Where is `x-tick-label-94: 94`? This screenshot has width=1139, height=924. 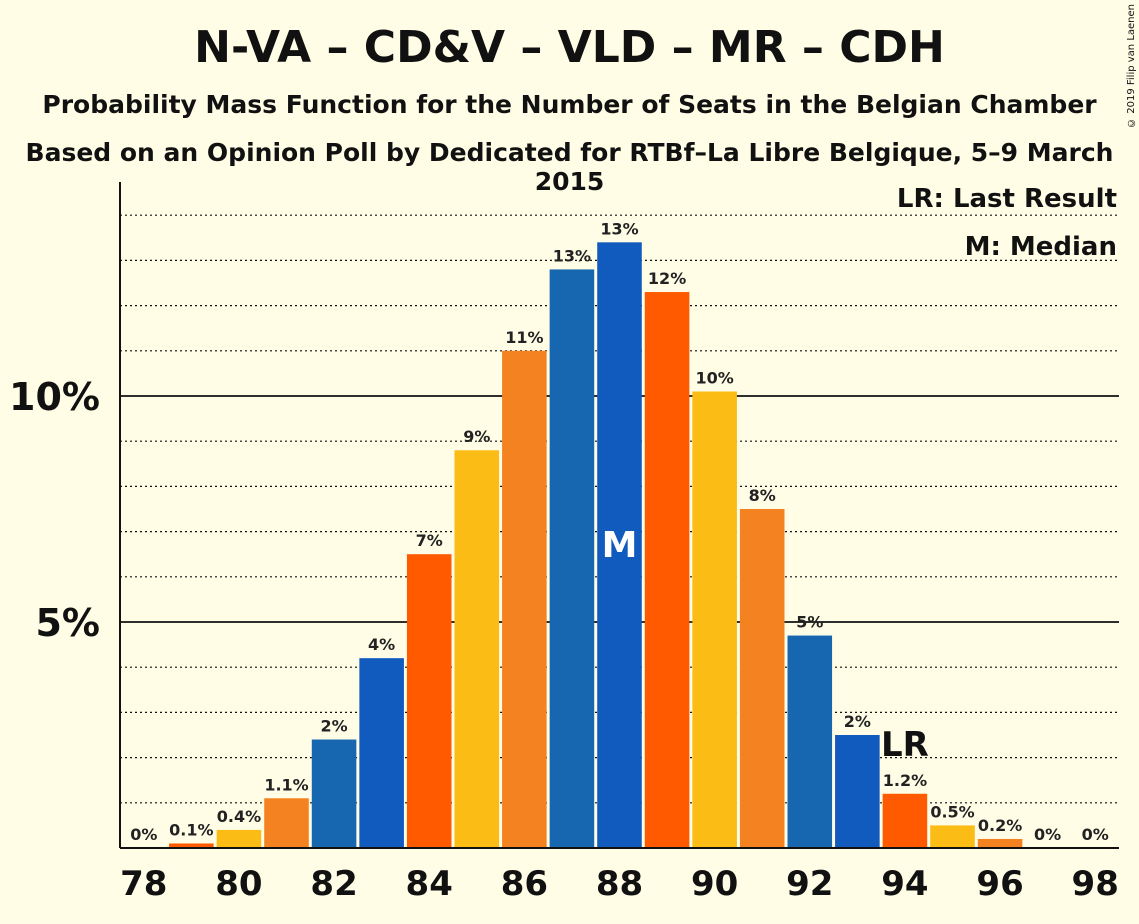 x-tick-label-94: 94 is located at coordinates (904, 884).